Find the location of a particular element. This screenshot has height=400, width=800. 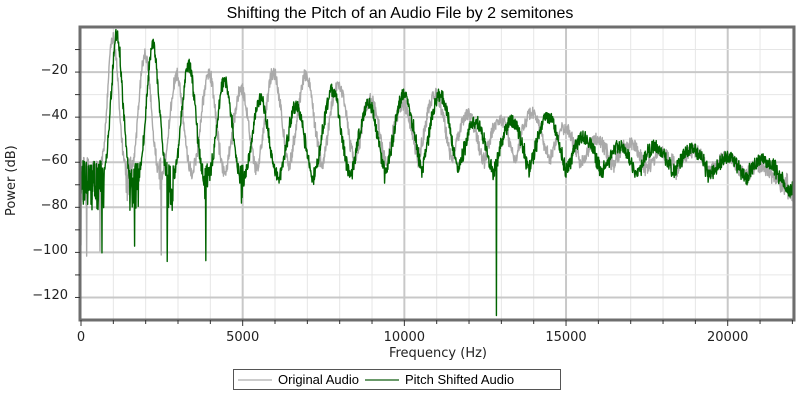

y-tick-label: −100 is located at coordinates (50, 251).